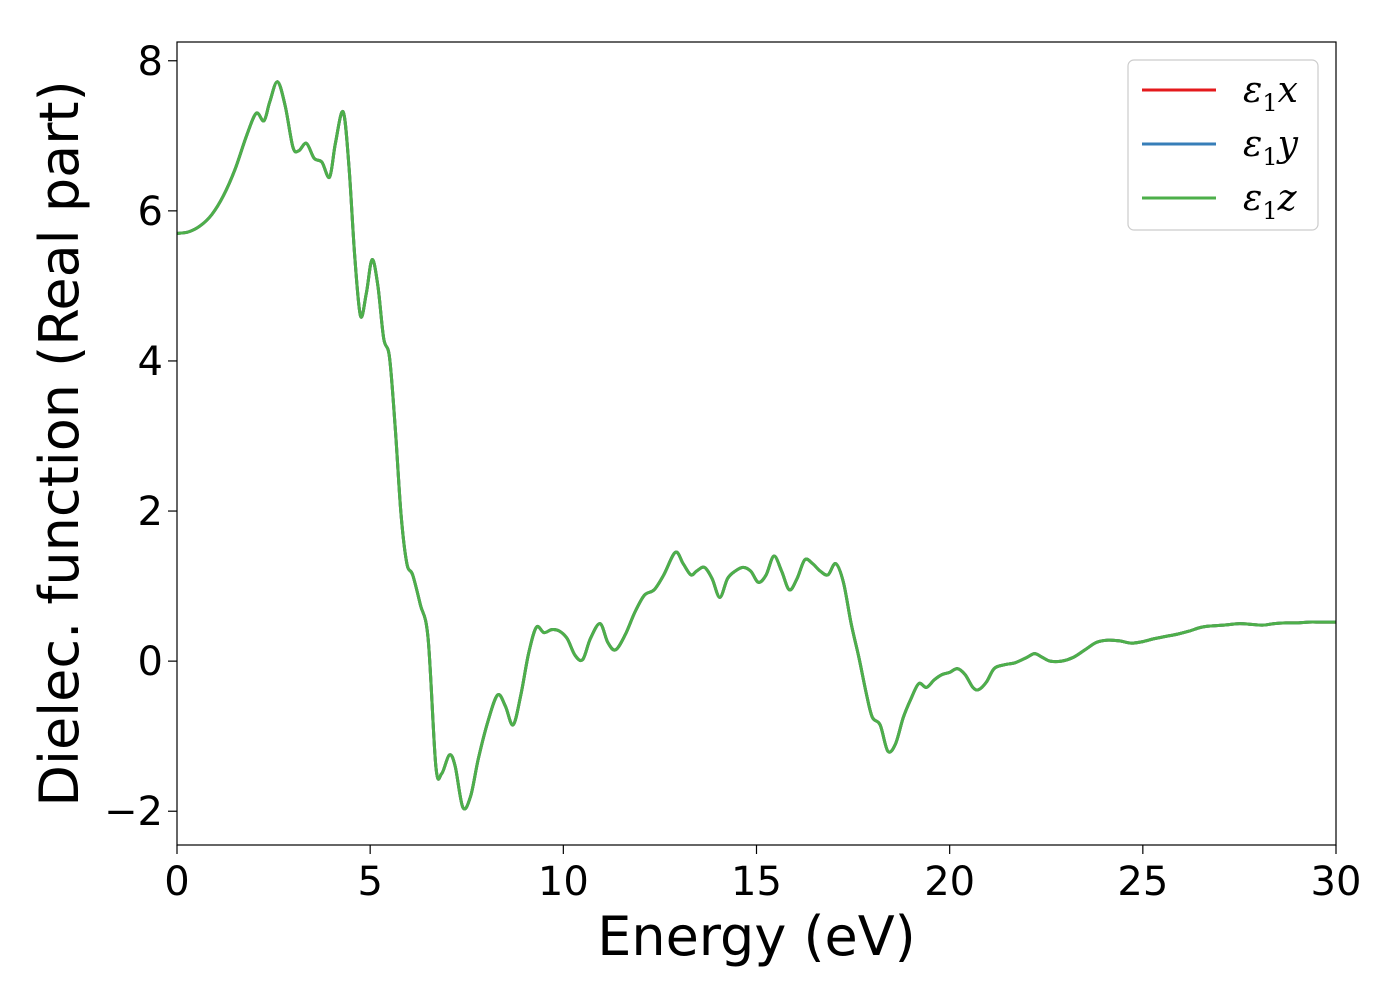 This screenshot has width=1400, height=1000. I want to click on x-tick-label: 15, so click(756, 882).